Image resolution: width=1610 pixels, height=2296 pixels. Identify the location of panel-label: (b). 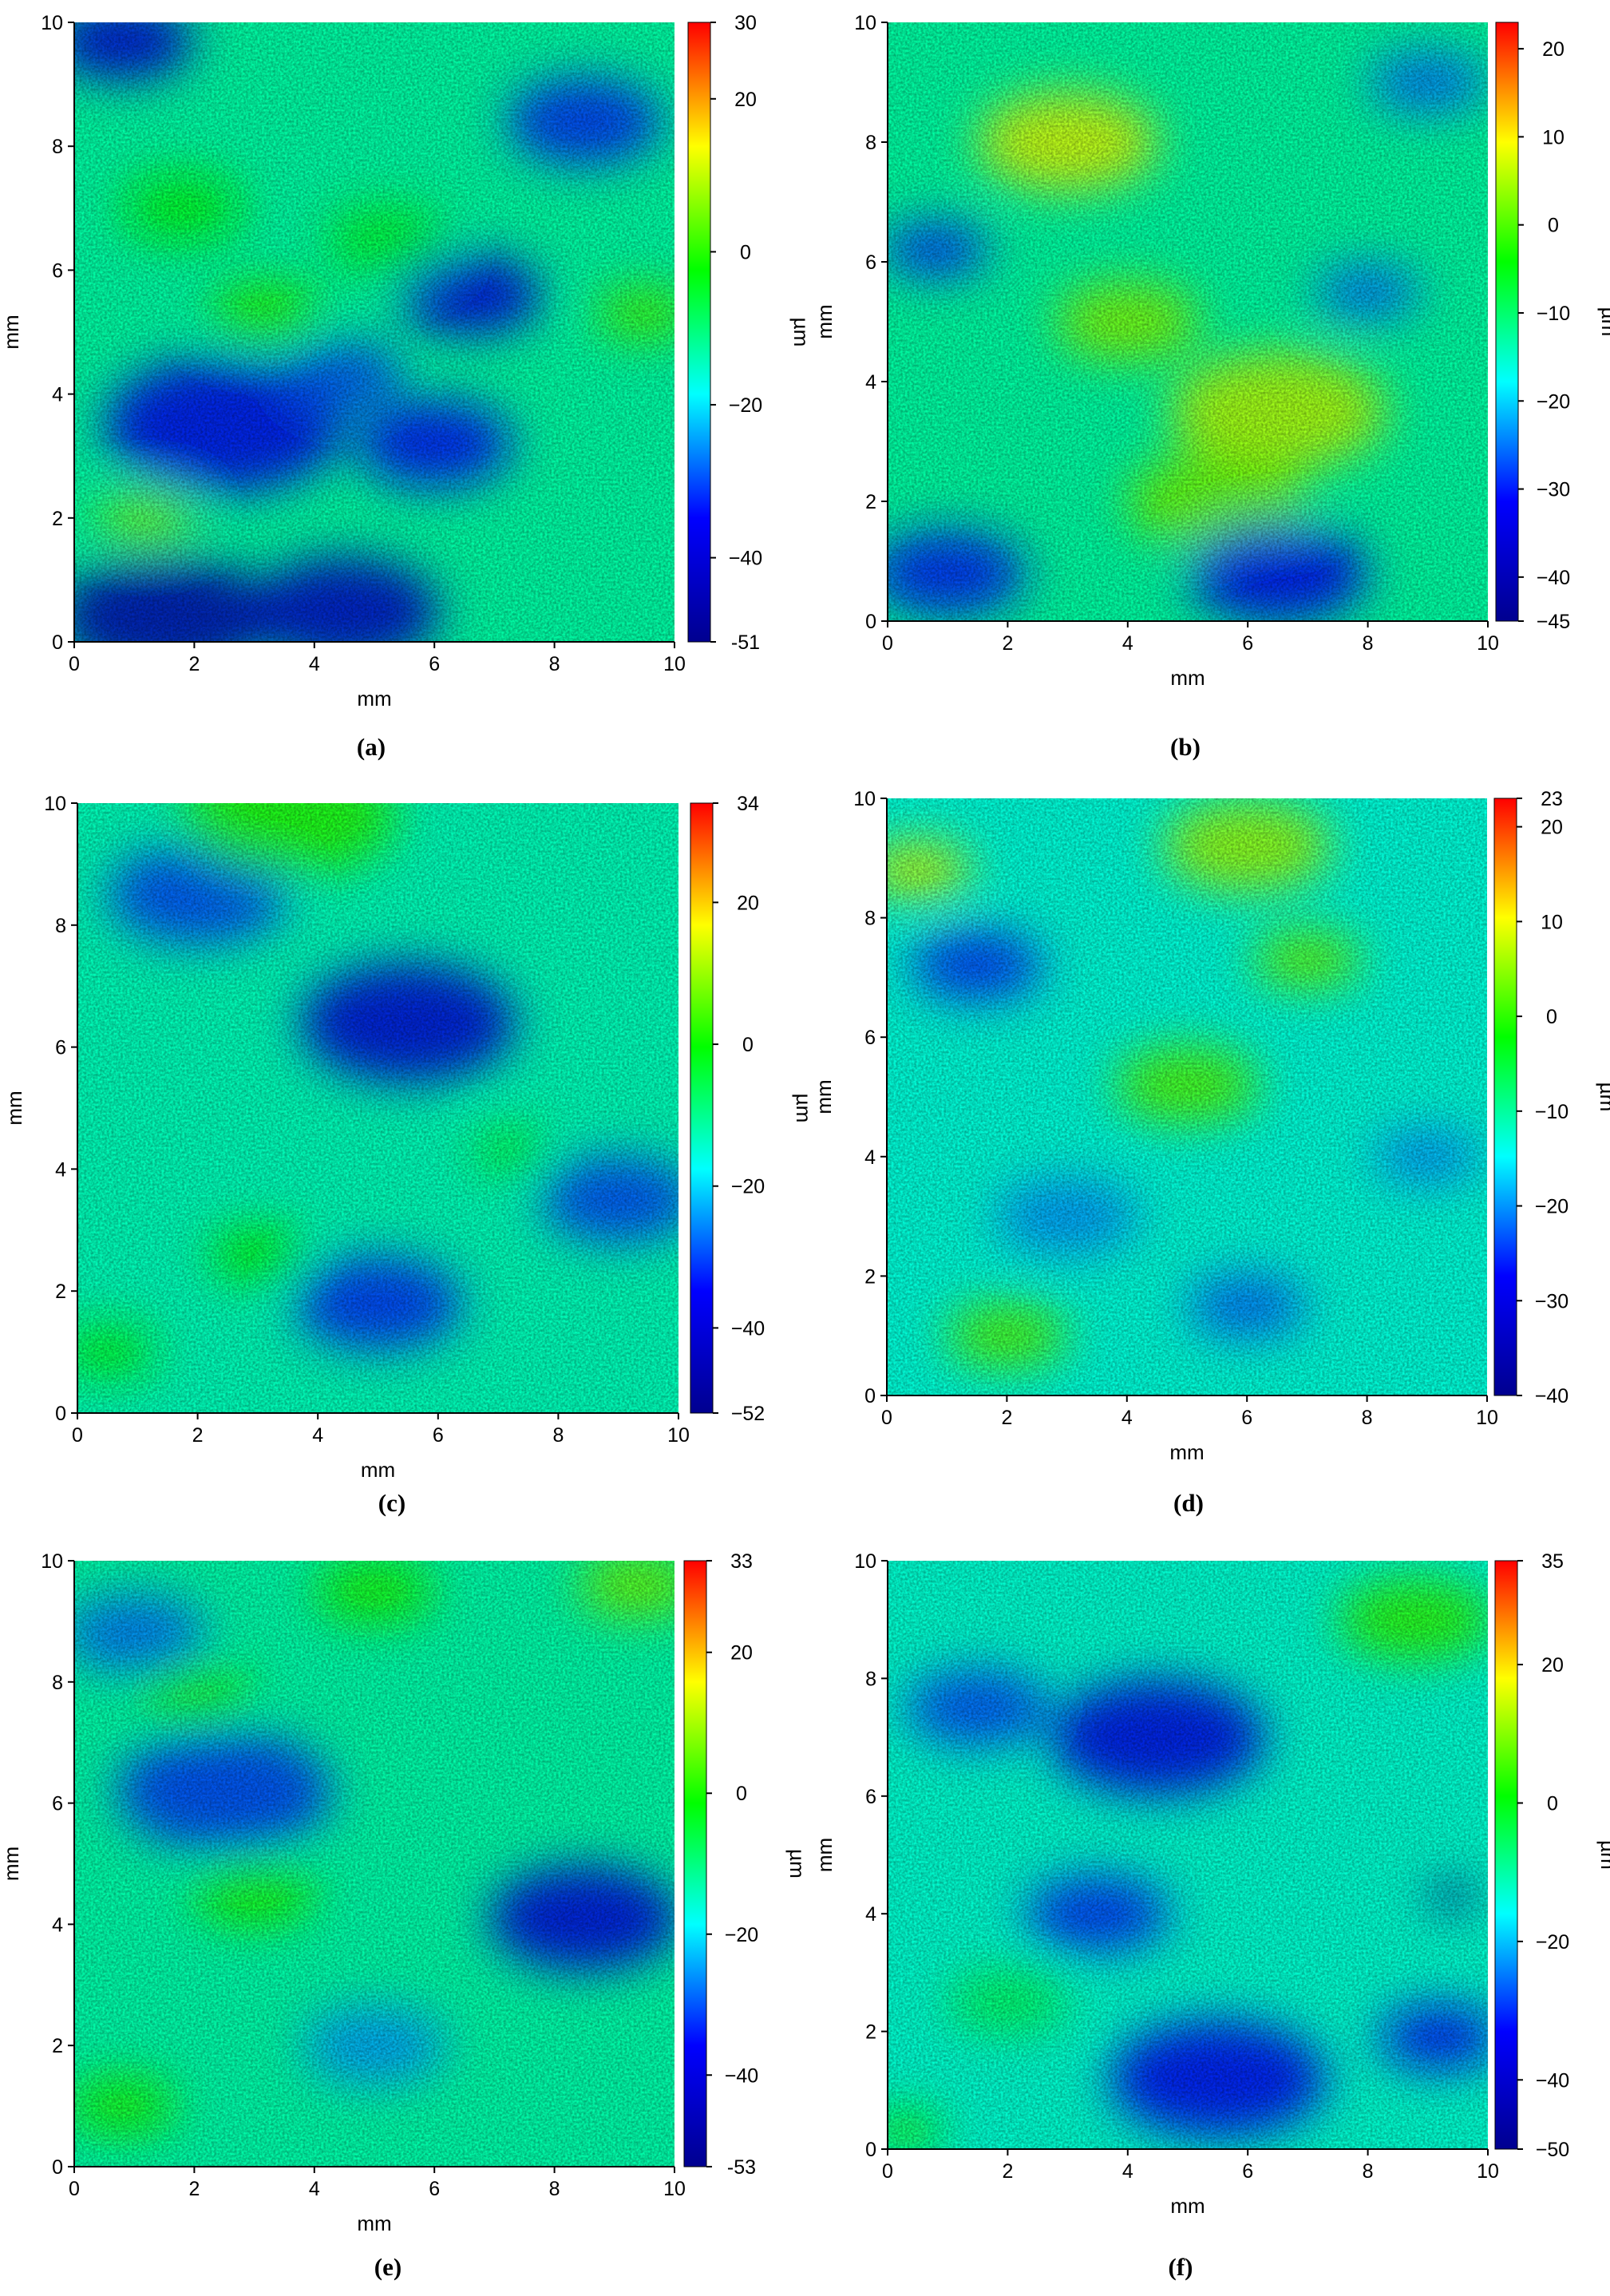
(1185, 747).